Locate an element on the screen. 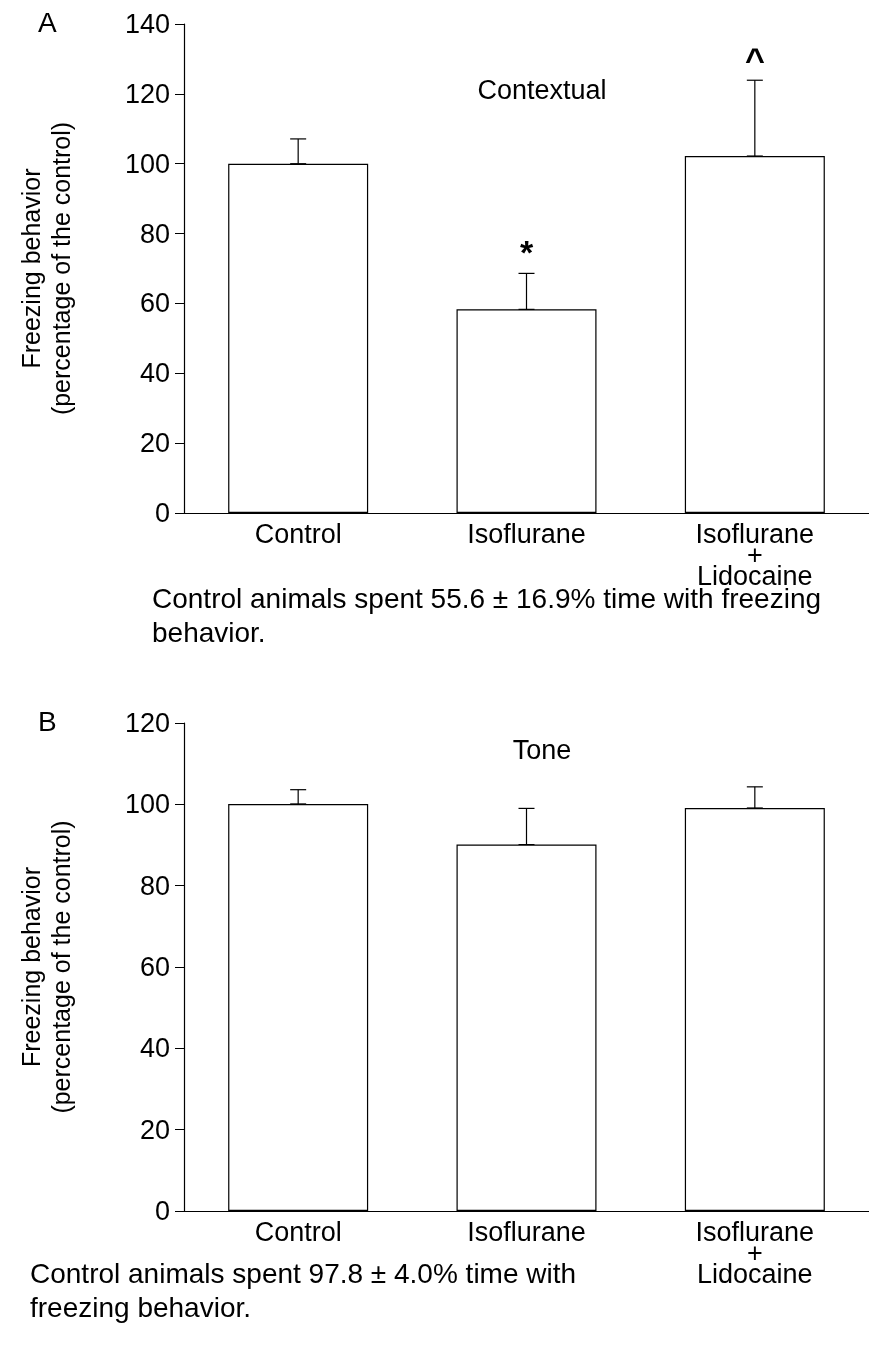 The image size is (869, 1353). y-tick-label: 140 is located at coordinates (147, 24).